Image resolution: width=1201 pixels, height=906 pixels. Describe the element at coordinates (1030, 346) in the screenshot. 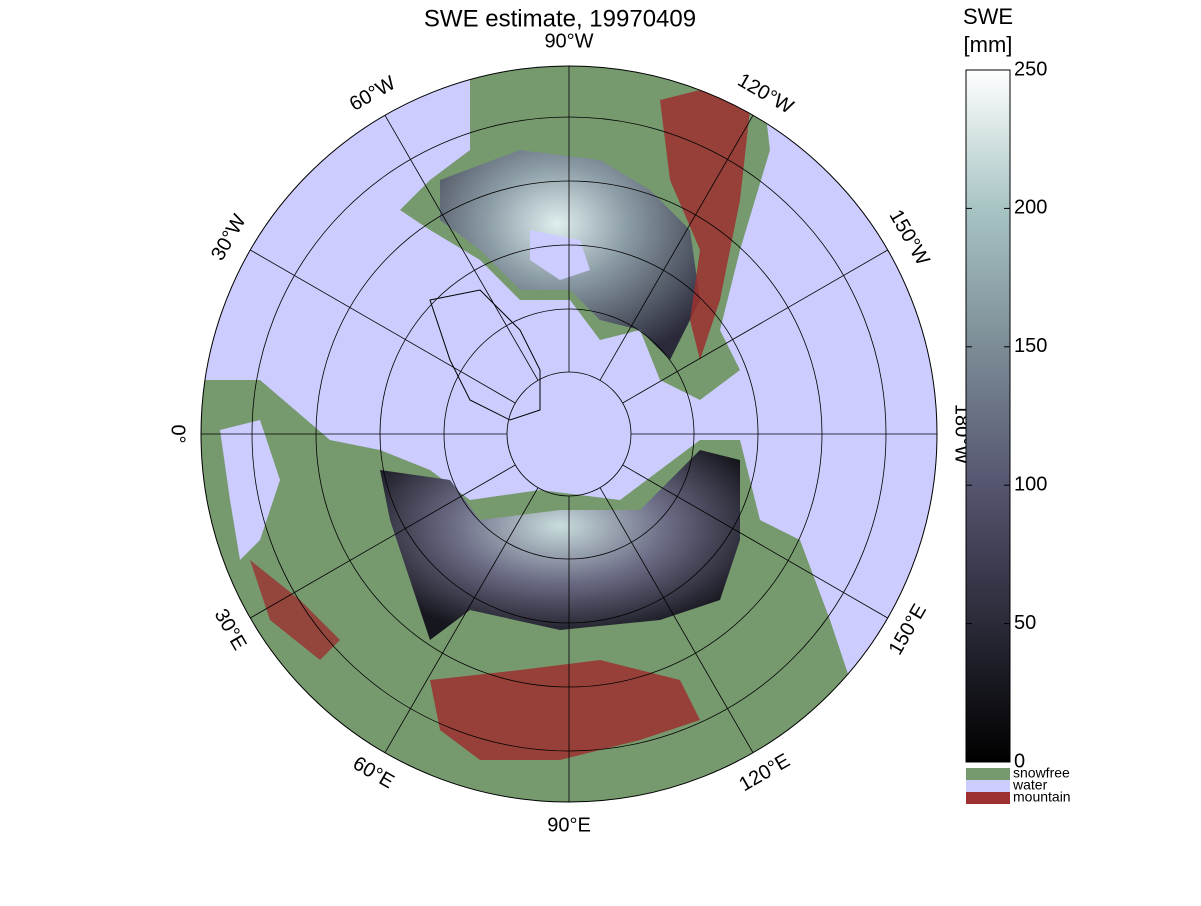

I see `colorbar-tick-label: 150` at that location.